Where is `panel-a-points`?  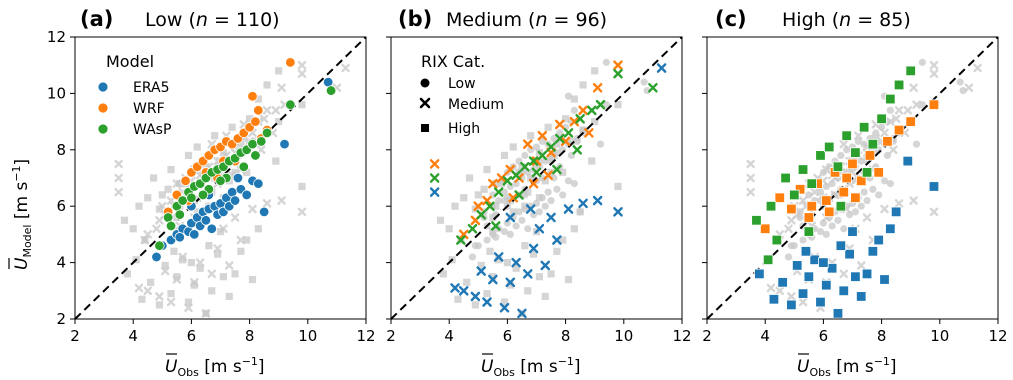 panel-a-points is located at coordinates (244, 160).